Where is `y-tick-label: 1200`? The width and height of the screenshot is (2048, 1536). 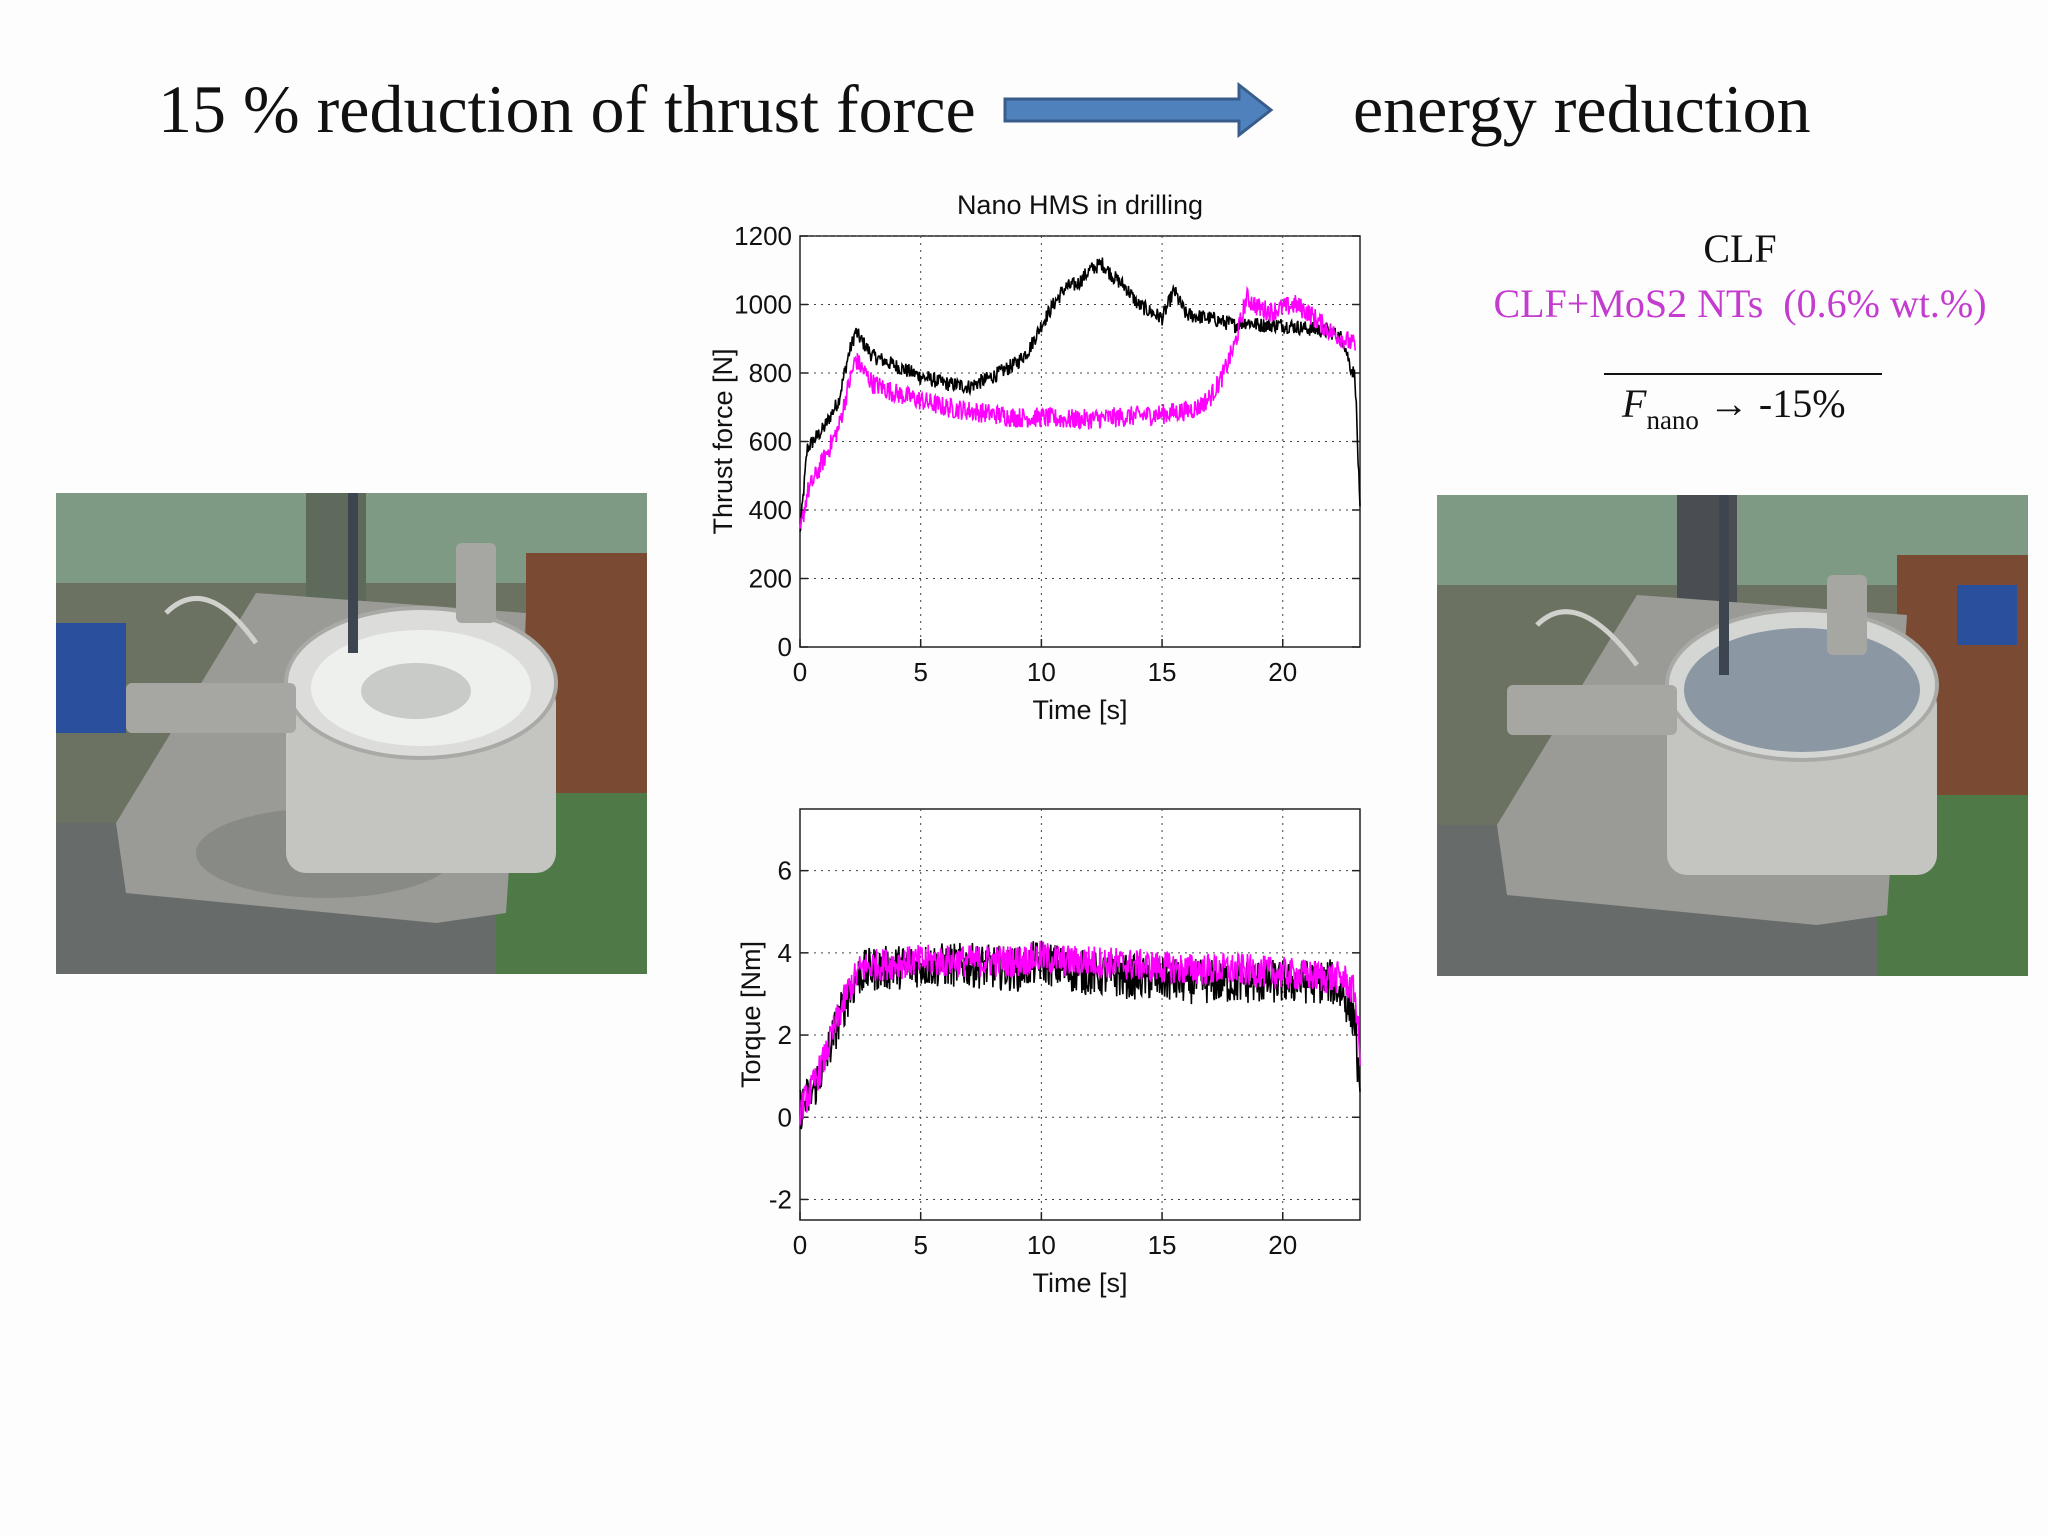
y-tick-label: 1200 is located at coordinates (763, 236).